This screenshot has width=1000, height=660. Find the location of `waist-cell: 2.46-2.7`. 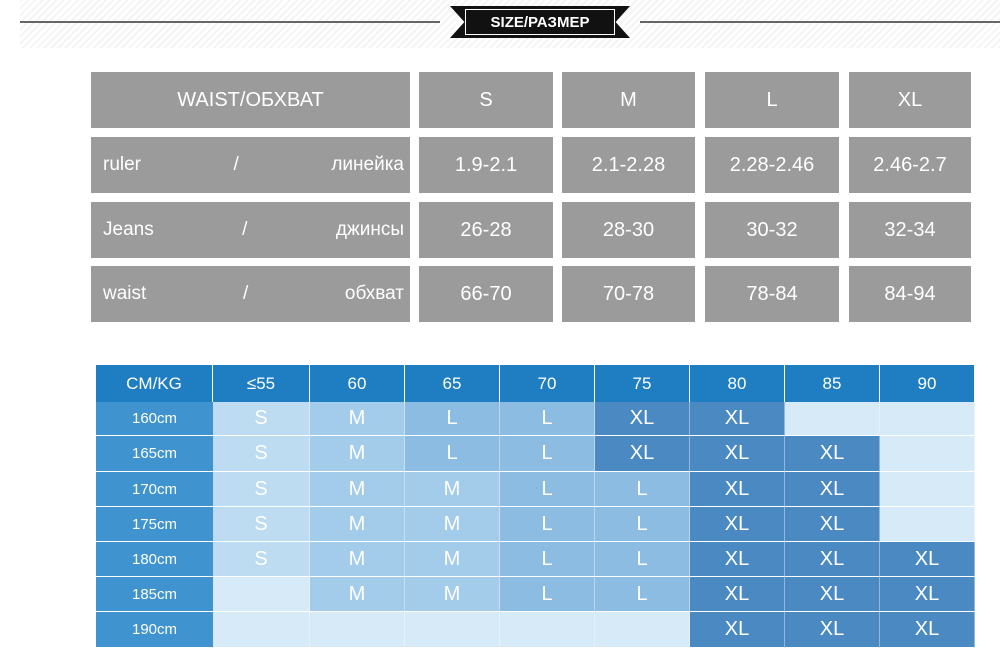

waist-cell: 2.46-2.7 is located at coordinates (910, 165).